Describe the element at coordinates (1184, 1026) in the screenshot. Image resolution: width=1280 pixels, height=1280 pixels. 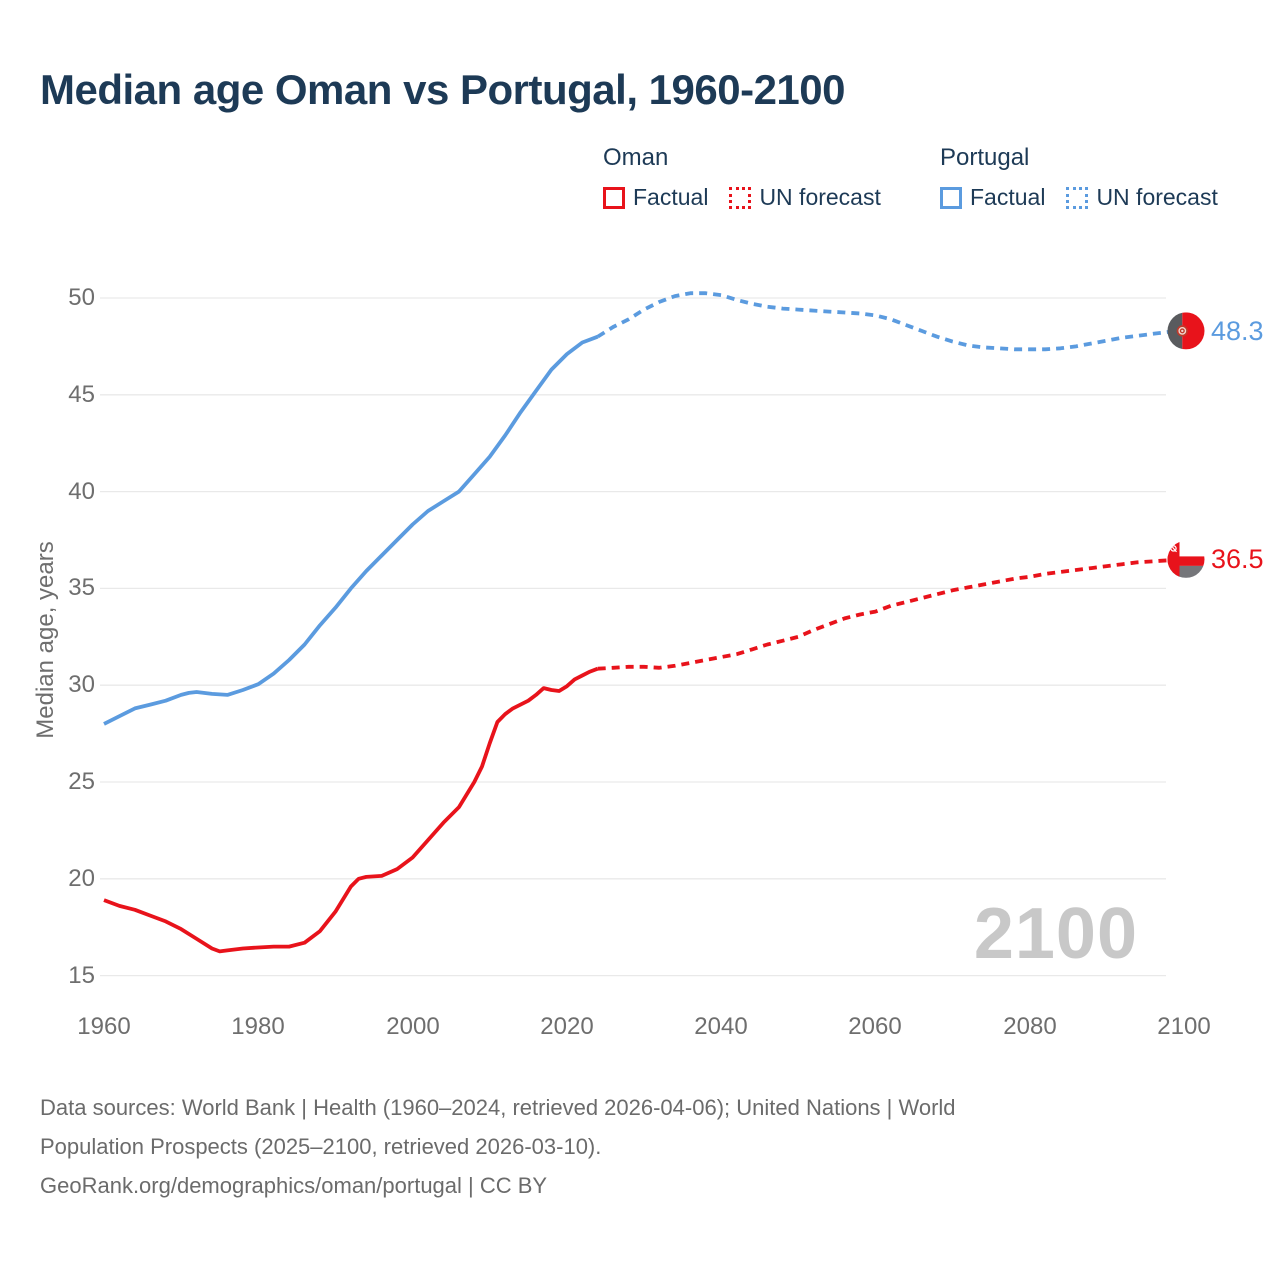
I see `x-tick-label-2100: 2100` at that location.